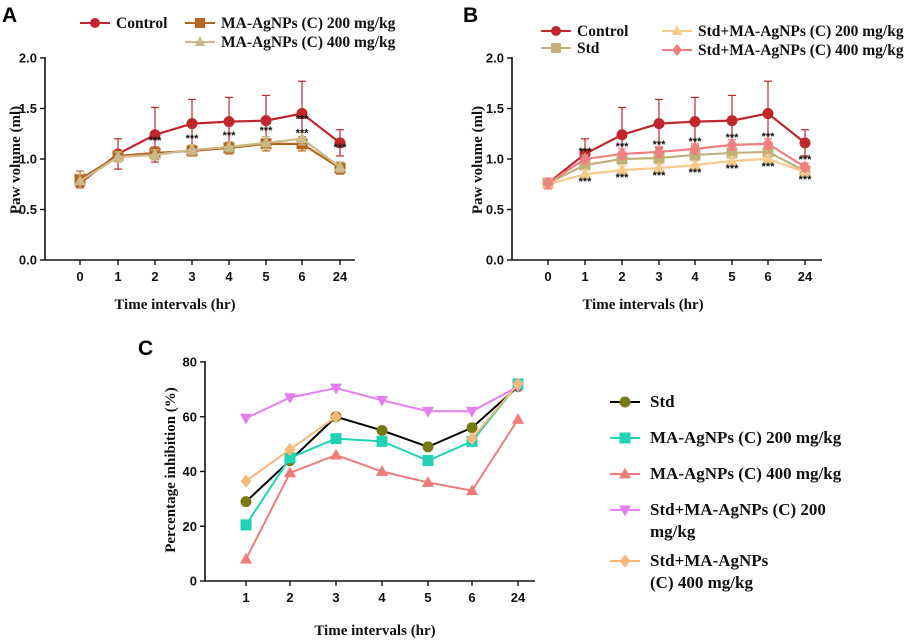 The height and width of the screenshot is (641, 906). What do you see at coordinates (9, 15) in the screenshot?
I see `panel-label: A` at bounding box center [9, 15].